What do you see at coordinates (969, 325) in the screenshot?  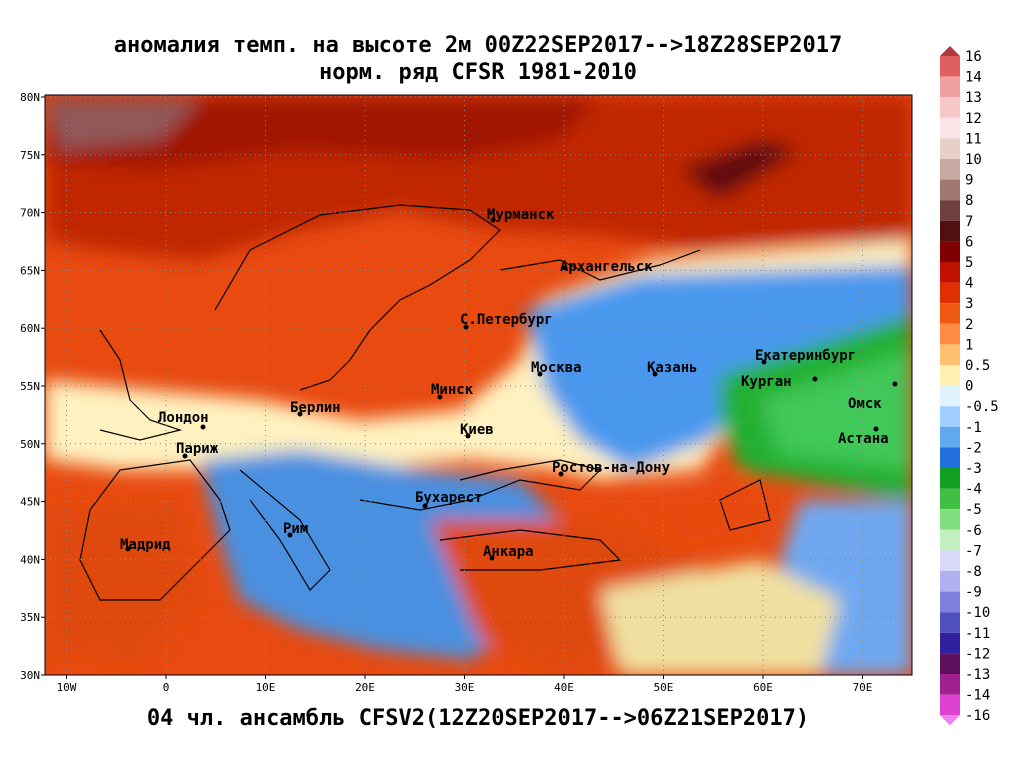 I see `colorbar-label: 2` at bounding box center [969, 325].